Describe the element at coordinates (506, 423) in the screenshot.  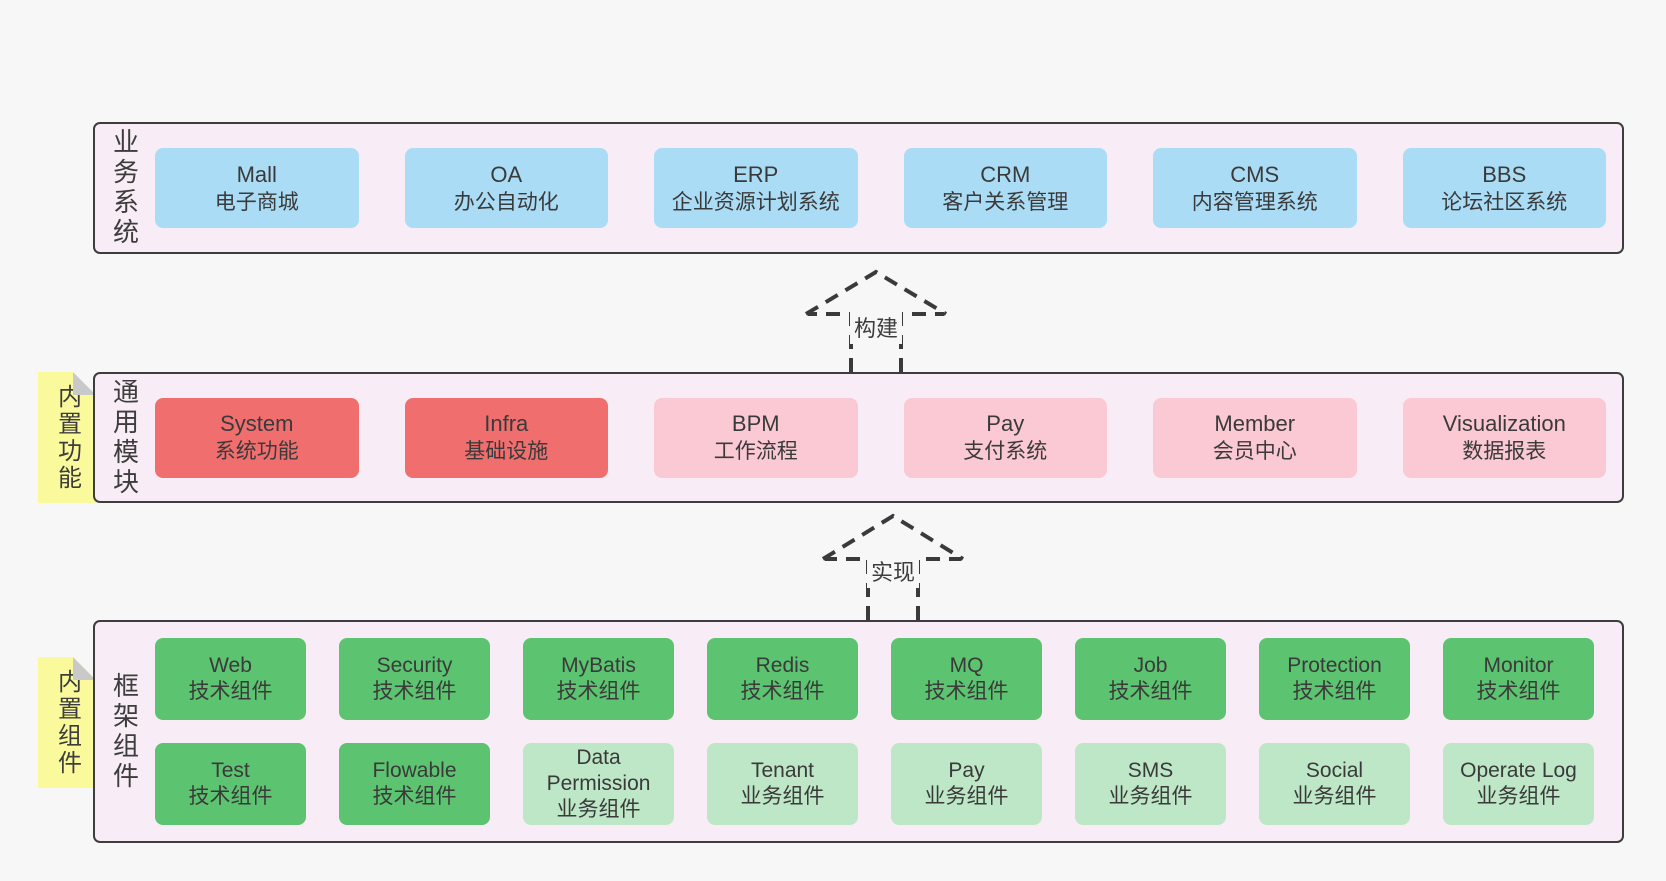
I see `box-title: Infra` at that location.